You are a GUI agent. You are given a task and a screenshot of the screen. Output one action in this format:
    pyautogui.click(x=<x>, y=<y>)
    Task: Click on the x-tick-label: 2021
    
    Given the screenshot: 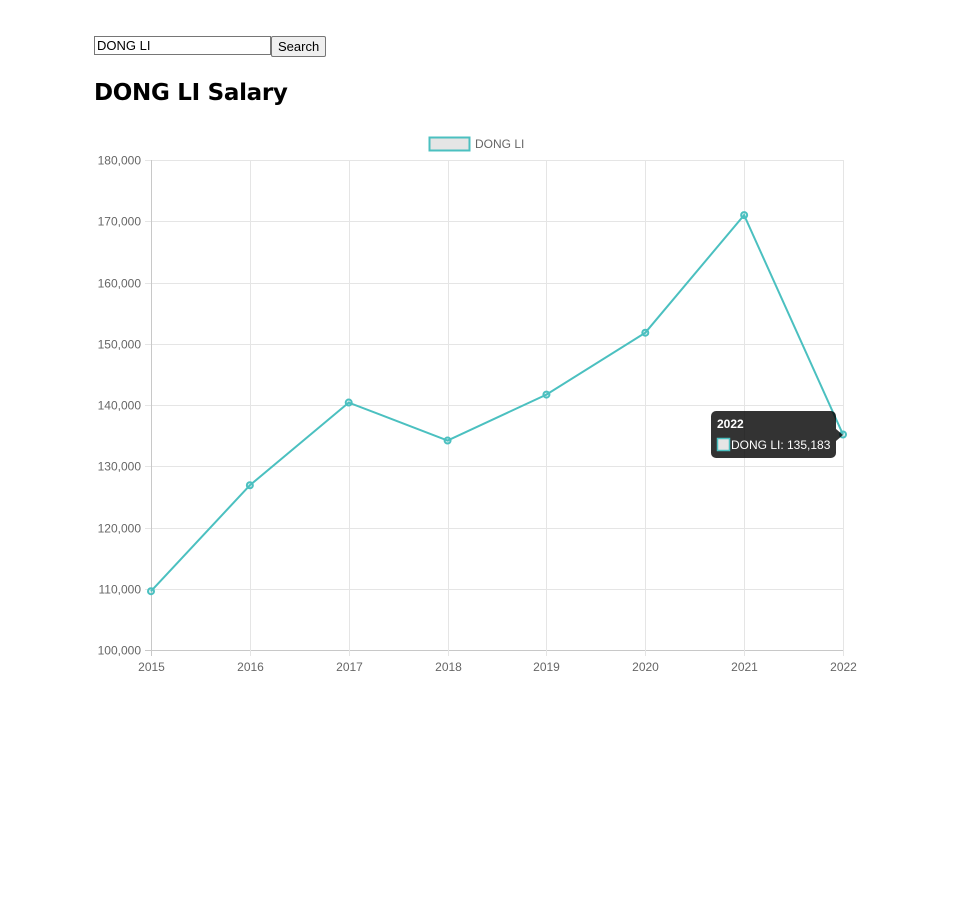 What is the action you would take?
    pyautogui.click(x=744, y=667)
    